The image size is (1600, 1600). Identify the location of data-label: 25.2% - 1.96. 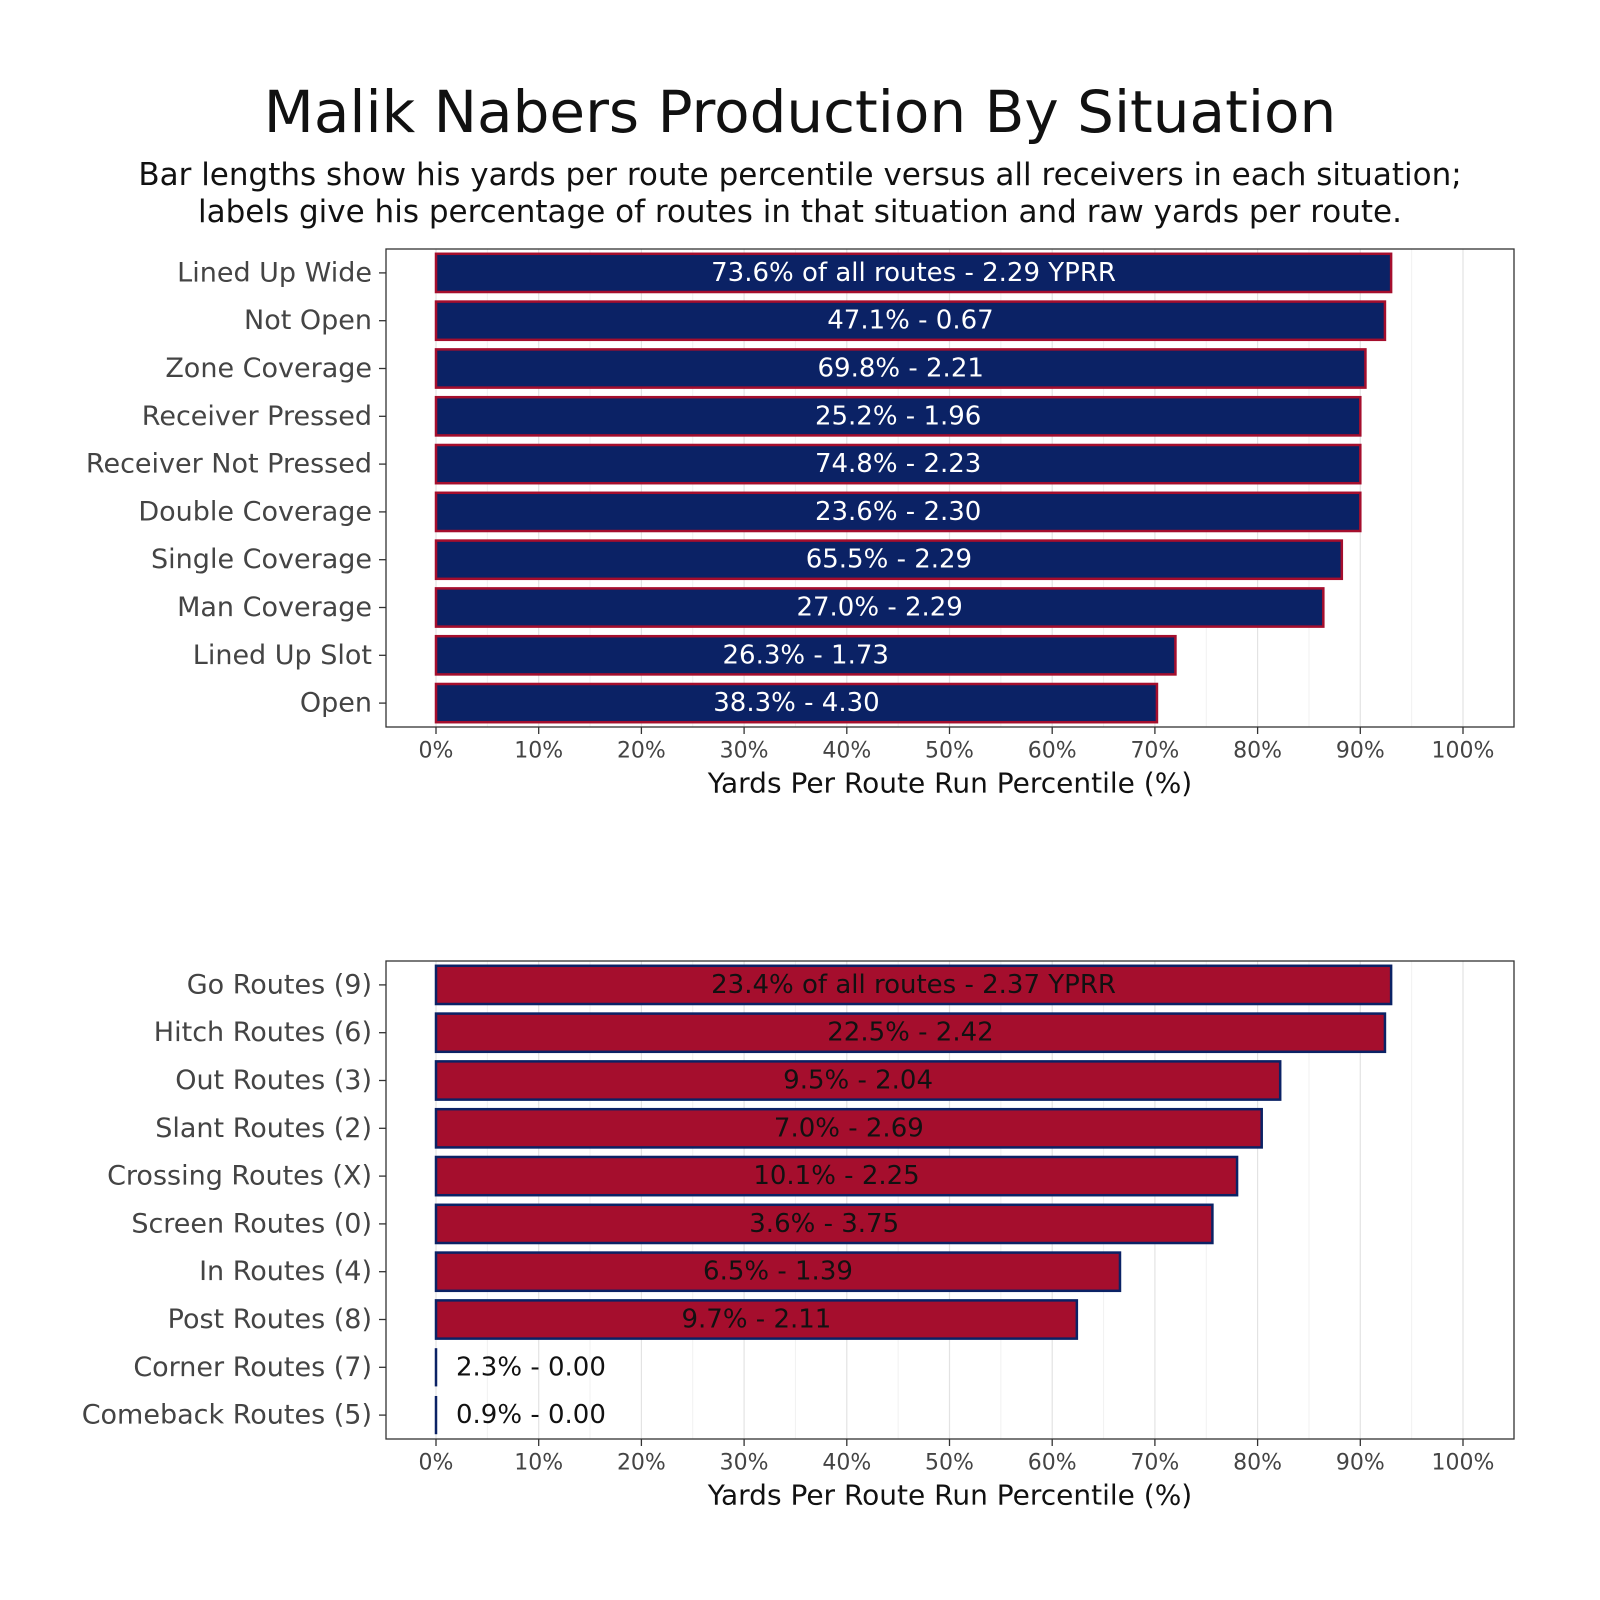
(898, 416).